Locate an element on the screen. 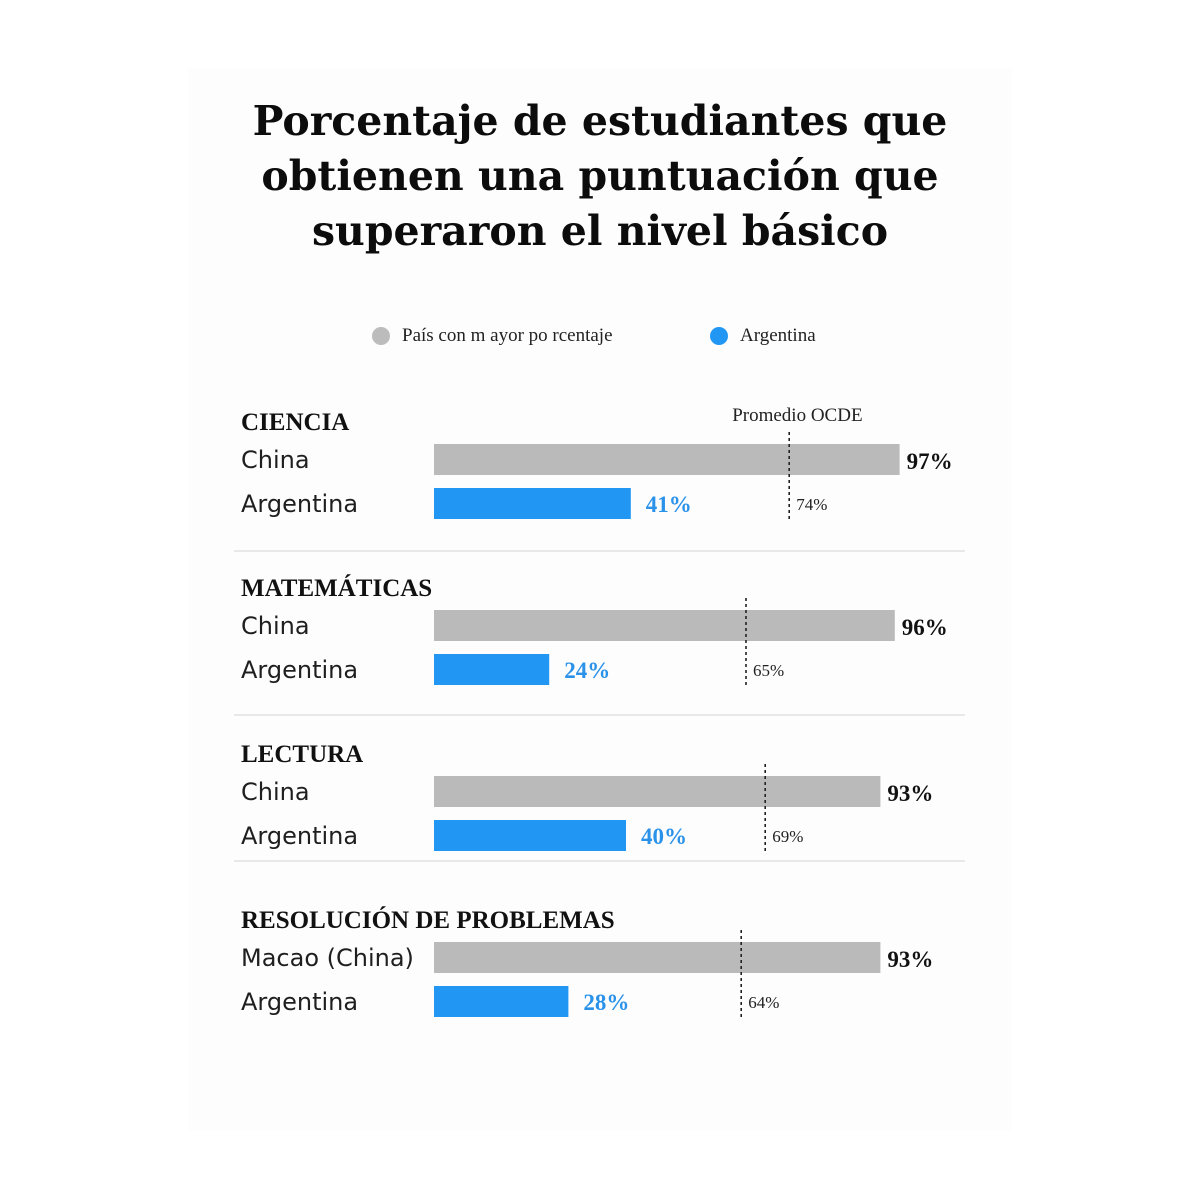 This screenshot has height=1200, width=1200. value-label-top-country: 96% is located at coordinates (925, 627).